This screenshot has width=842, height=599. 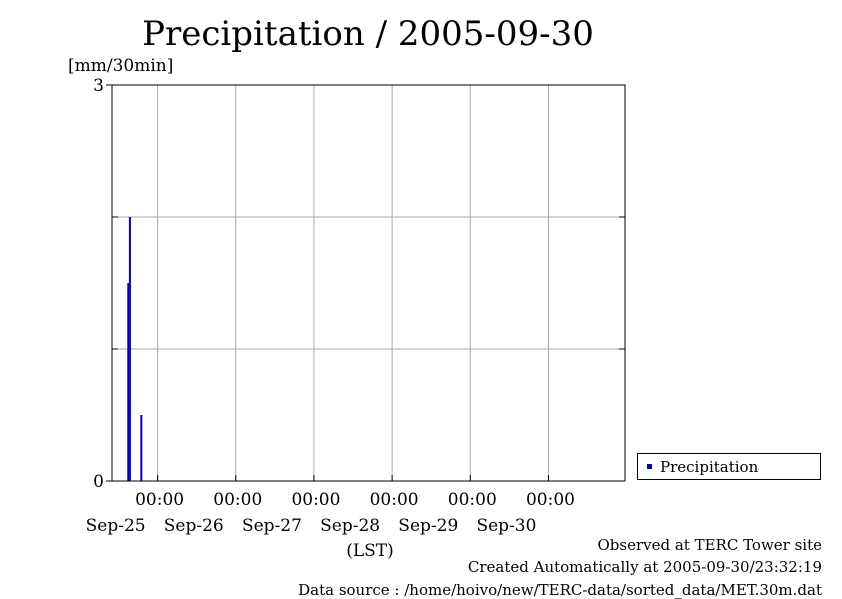 I want to click on y-tick-label: 0, so click(x=98, y=482).